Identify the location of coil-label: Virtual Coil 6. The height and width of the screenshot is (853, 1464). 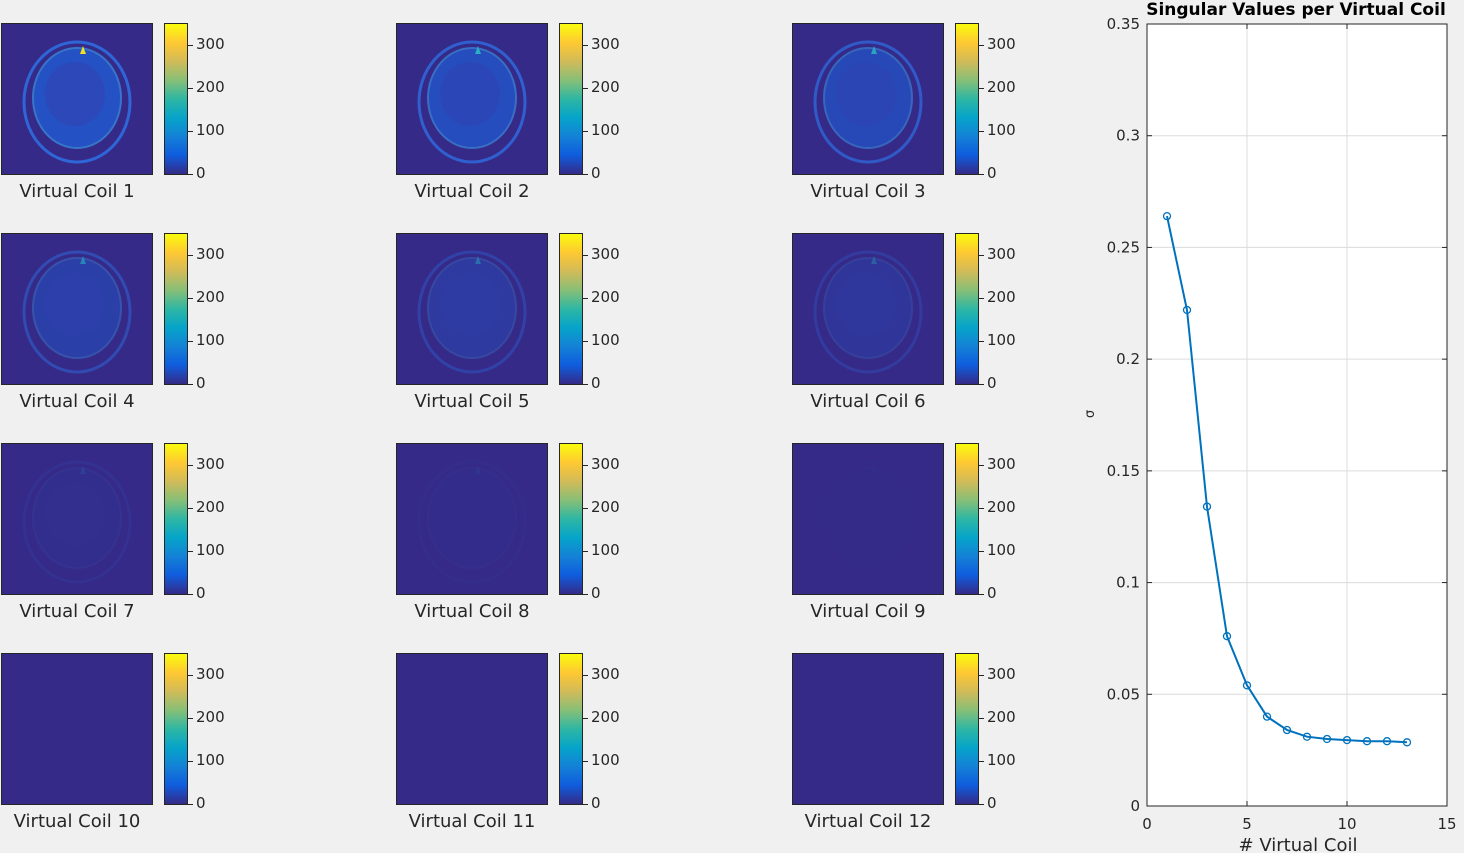
(868, 401).